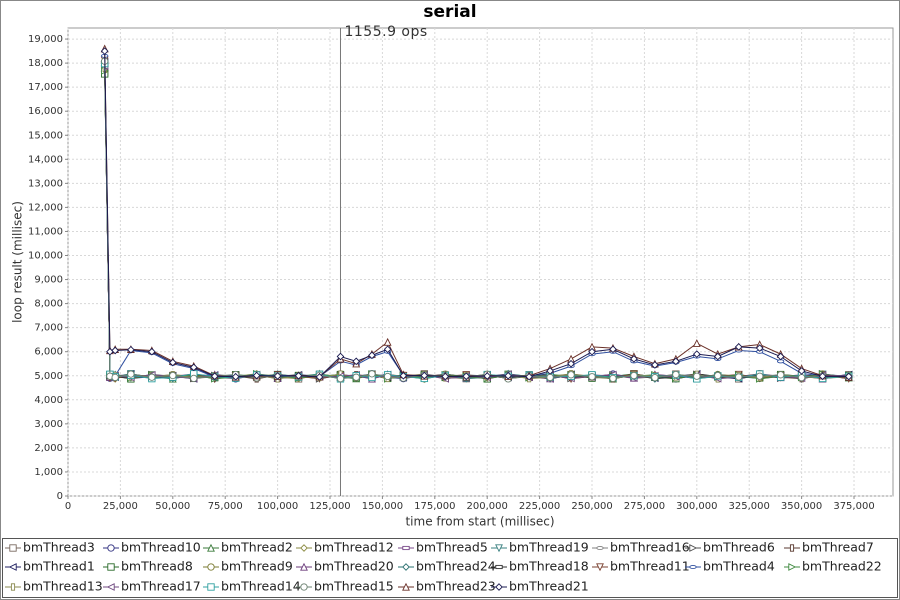 This screenshot has height=600, width=900. What do you see at coordinates (261, 586) in the screenshot?
I see `legend-text: bmThread14` at bounding box center [261, 586].